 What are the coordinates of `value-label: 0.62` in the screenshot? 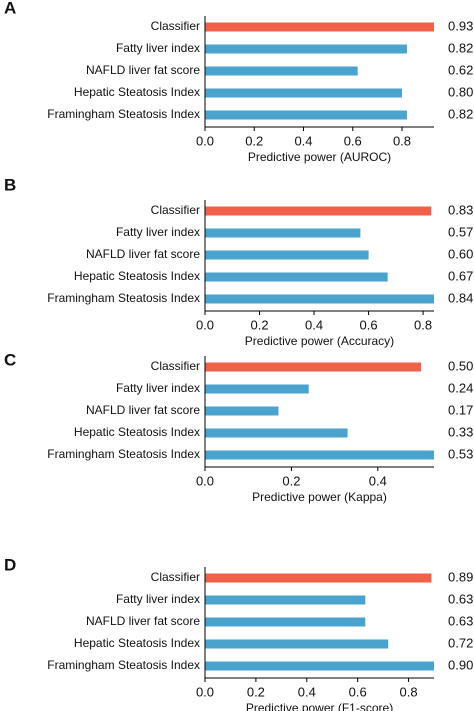 It's located at (460, 69).